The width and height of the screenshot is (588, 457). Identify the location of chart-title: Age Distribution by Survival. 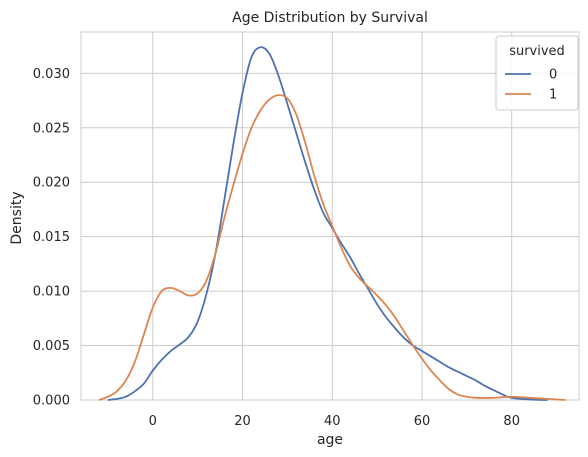
(330, 18).